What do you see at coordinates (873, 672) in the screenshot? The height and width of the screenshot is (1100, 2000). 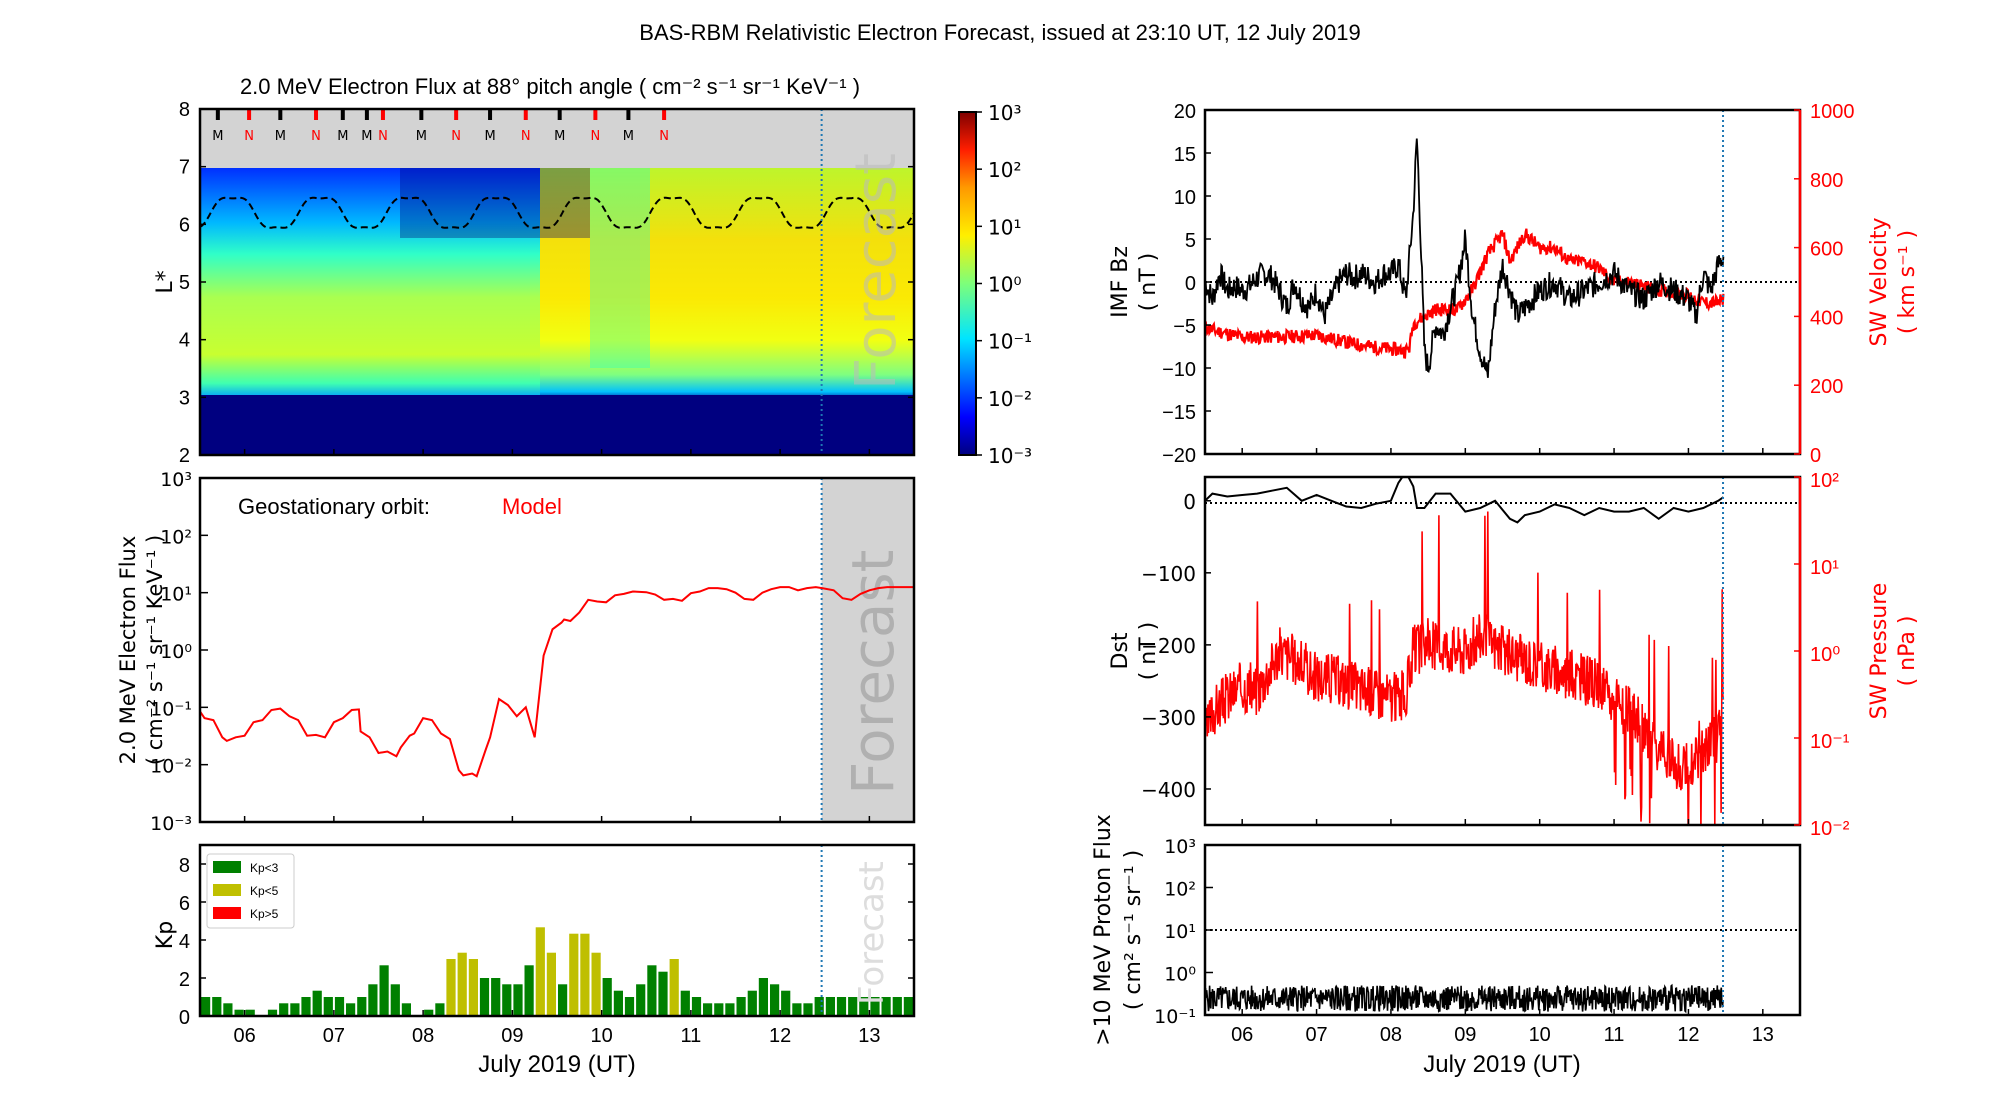 I see `forecast-watermark-mid: Forecast` at bounding box center [873, 672].